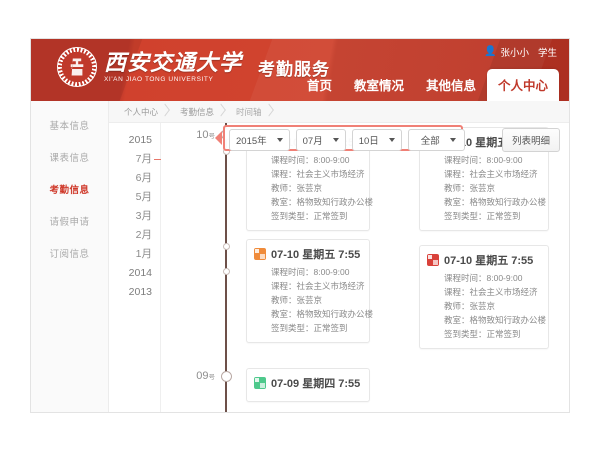  Describe the element at coordinates (143, 235) in the screenshot. I see `month-item-february: 2月` at that location.